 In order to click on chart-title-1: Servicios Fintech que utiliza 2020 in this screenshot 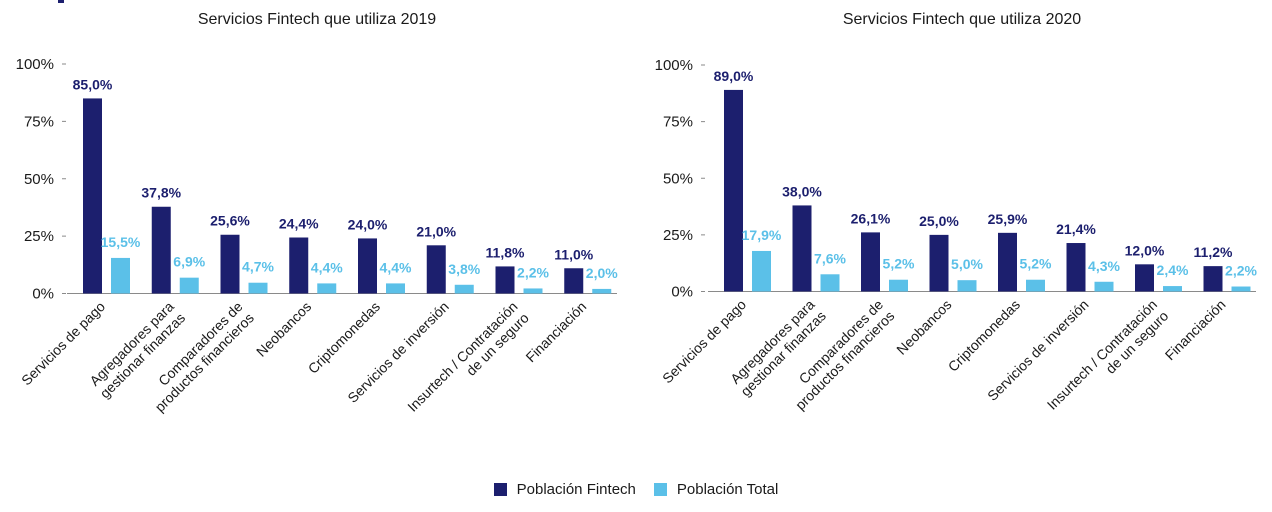, I will do `click(962, 19)`.